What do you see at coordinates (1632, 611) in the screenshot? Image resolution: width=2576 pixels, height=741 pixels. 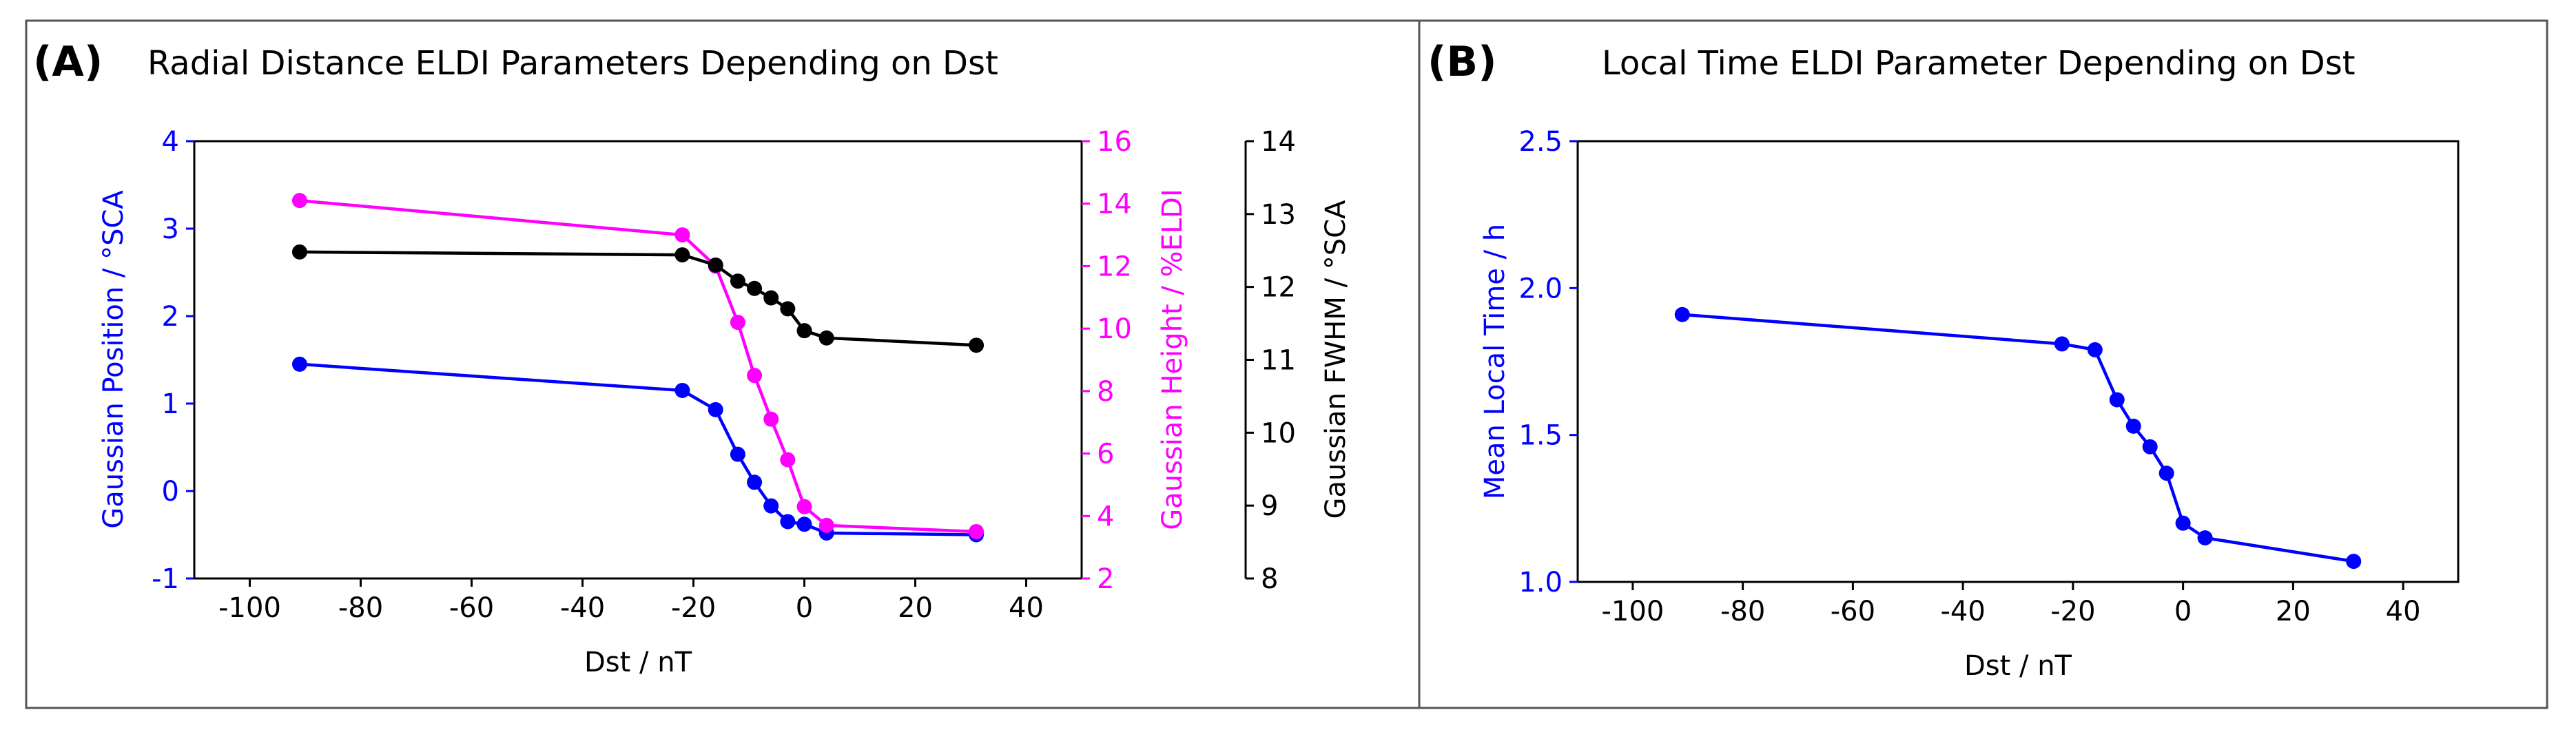 I see `panel-b-x-tick-label: -100` at bounding box center [1632, 611].